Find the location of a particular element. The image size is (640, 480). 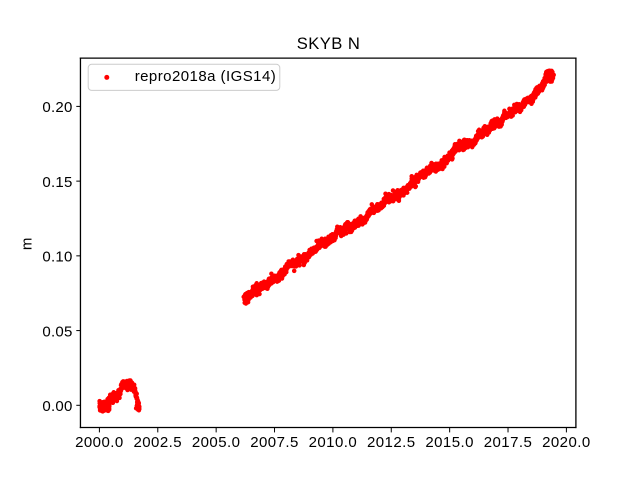

svg-text: SKYB N is located at coordinates (329, 43).